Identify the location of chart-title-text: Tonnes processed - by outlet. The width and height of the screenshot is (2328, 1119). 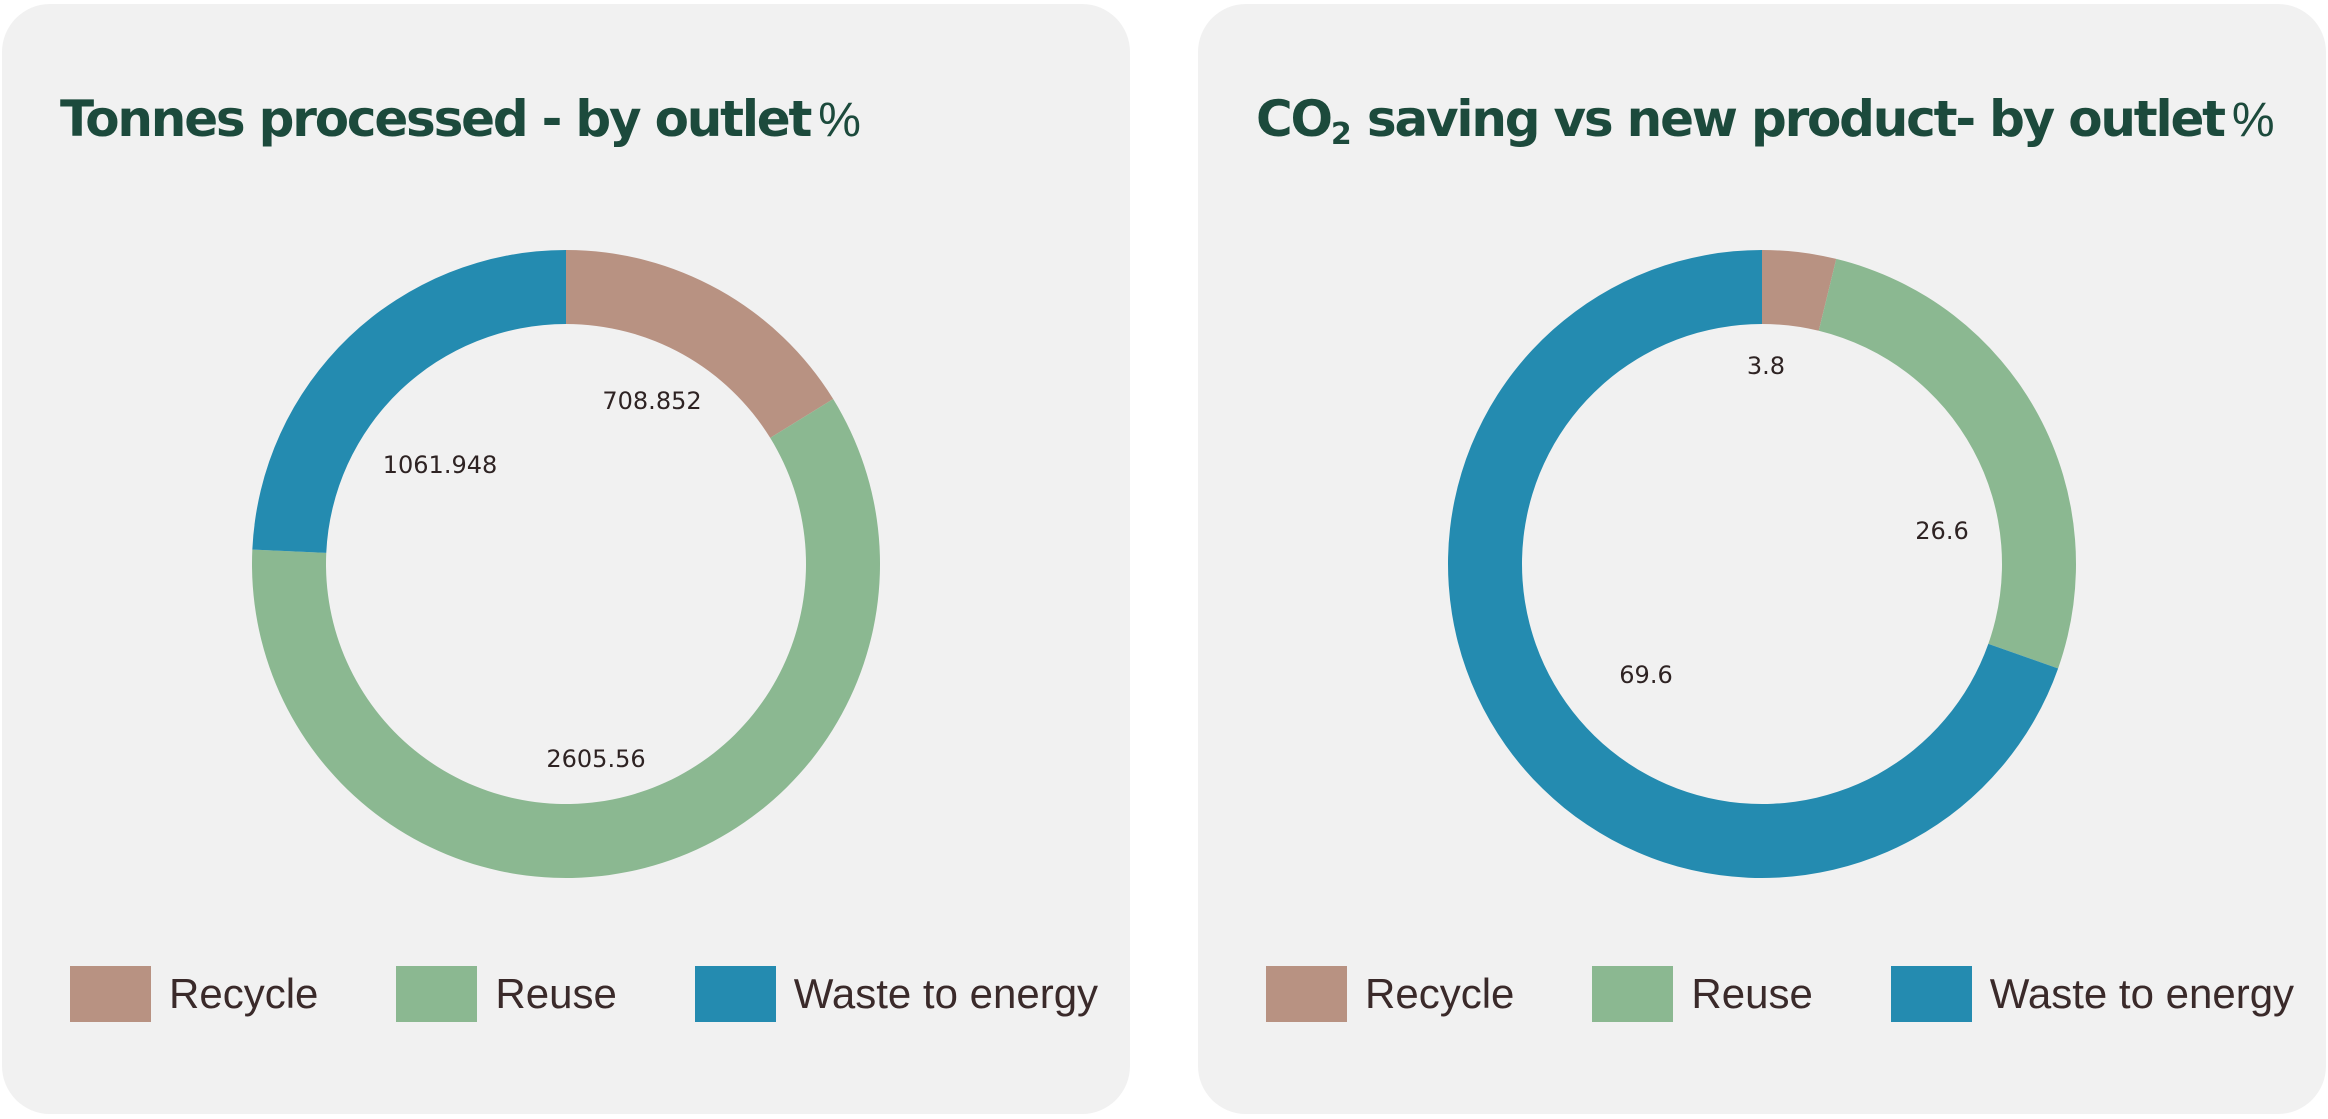
(436, 119).